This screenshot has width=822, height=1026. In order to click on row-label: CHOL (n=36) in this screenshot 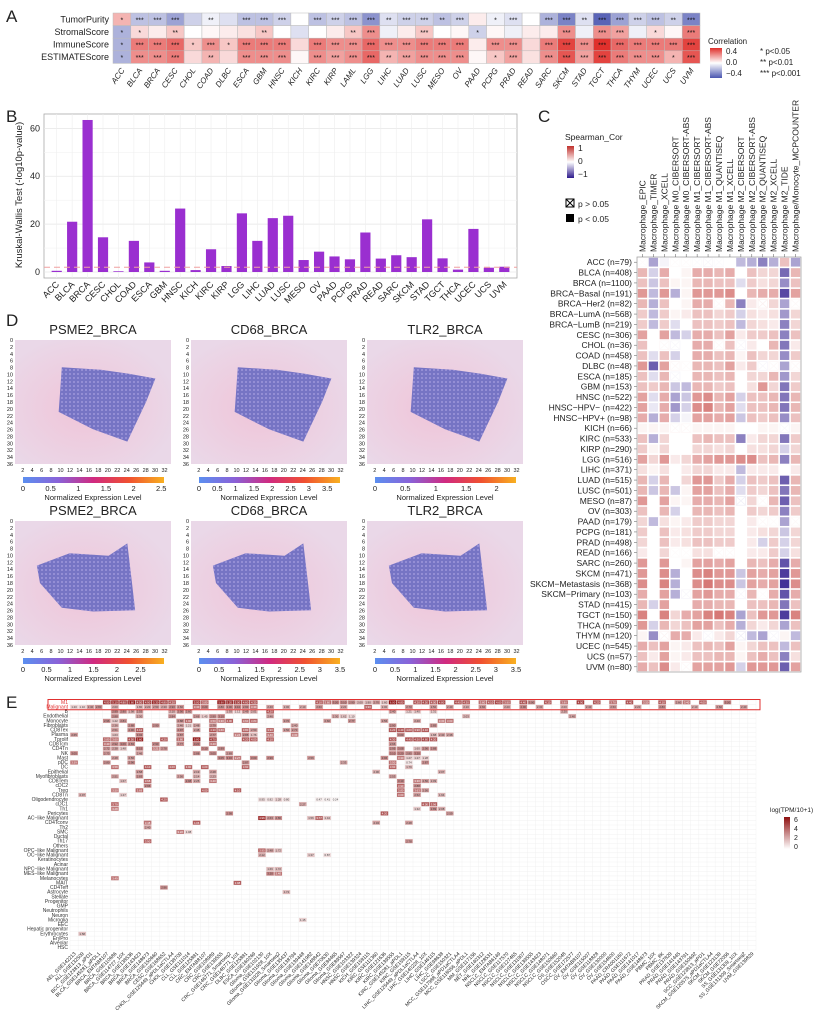, I will do `click(607, 345)`.